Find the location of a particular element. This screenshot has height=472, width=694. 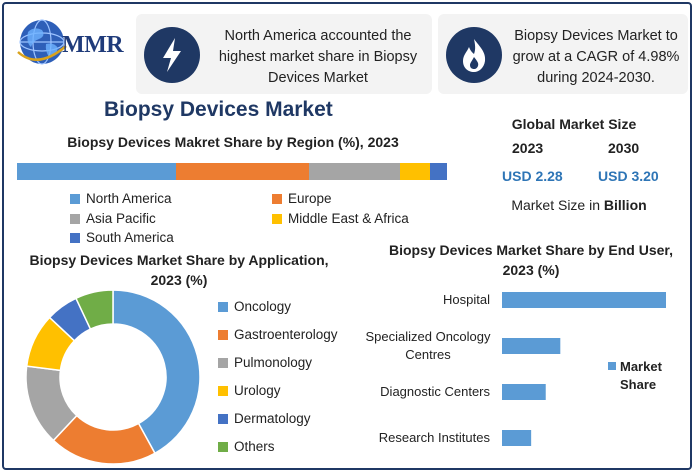

region-legend-item: Asia Pacific is located at coordinates (113, 218).